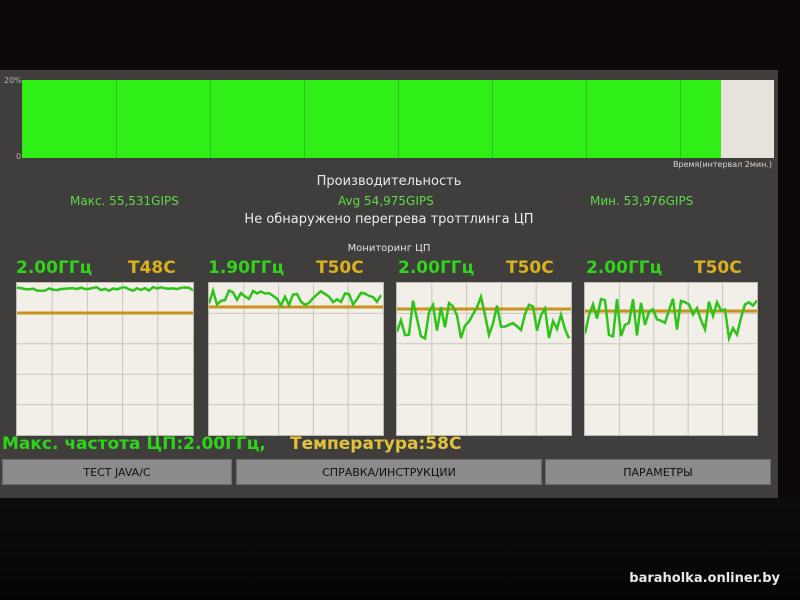  Describe the element at coordinates (372, 119) in the screenshot. I see `performance-fill` at that location.